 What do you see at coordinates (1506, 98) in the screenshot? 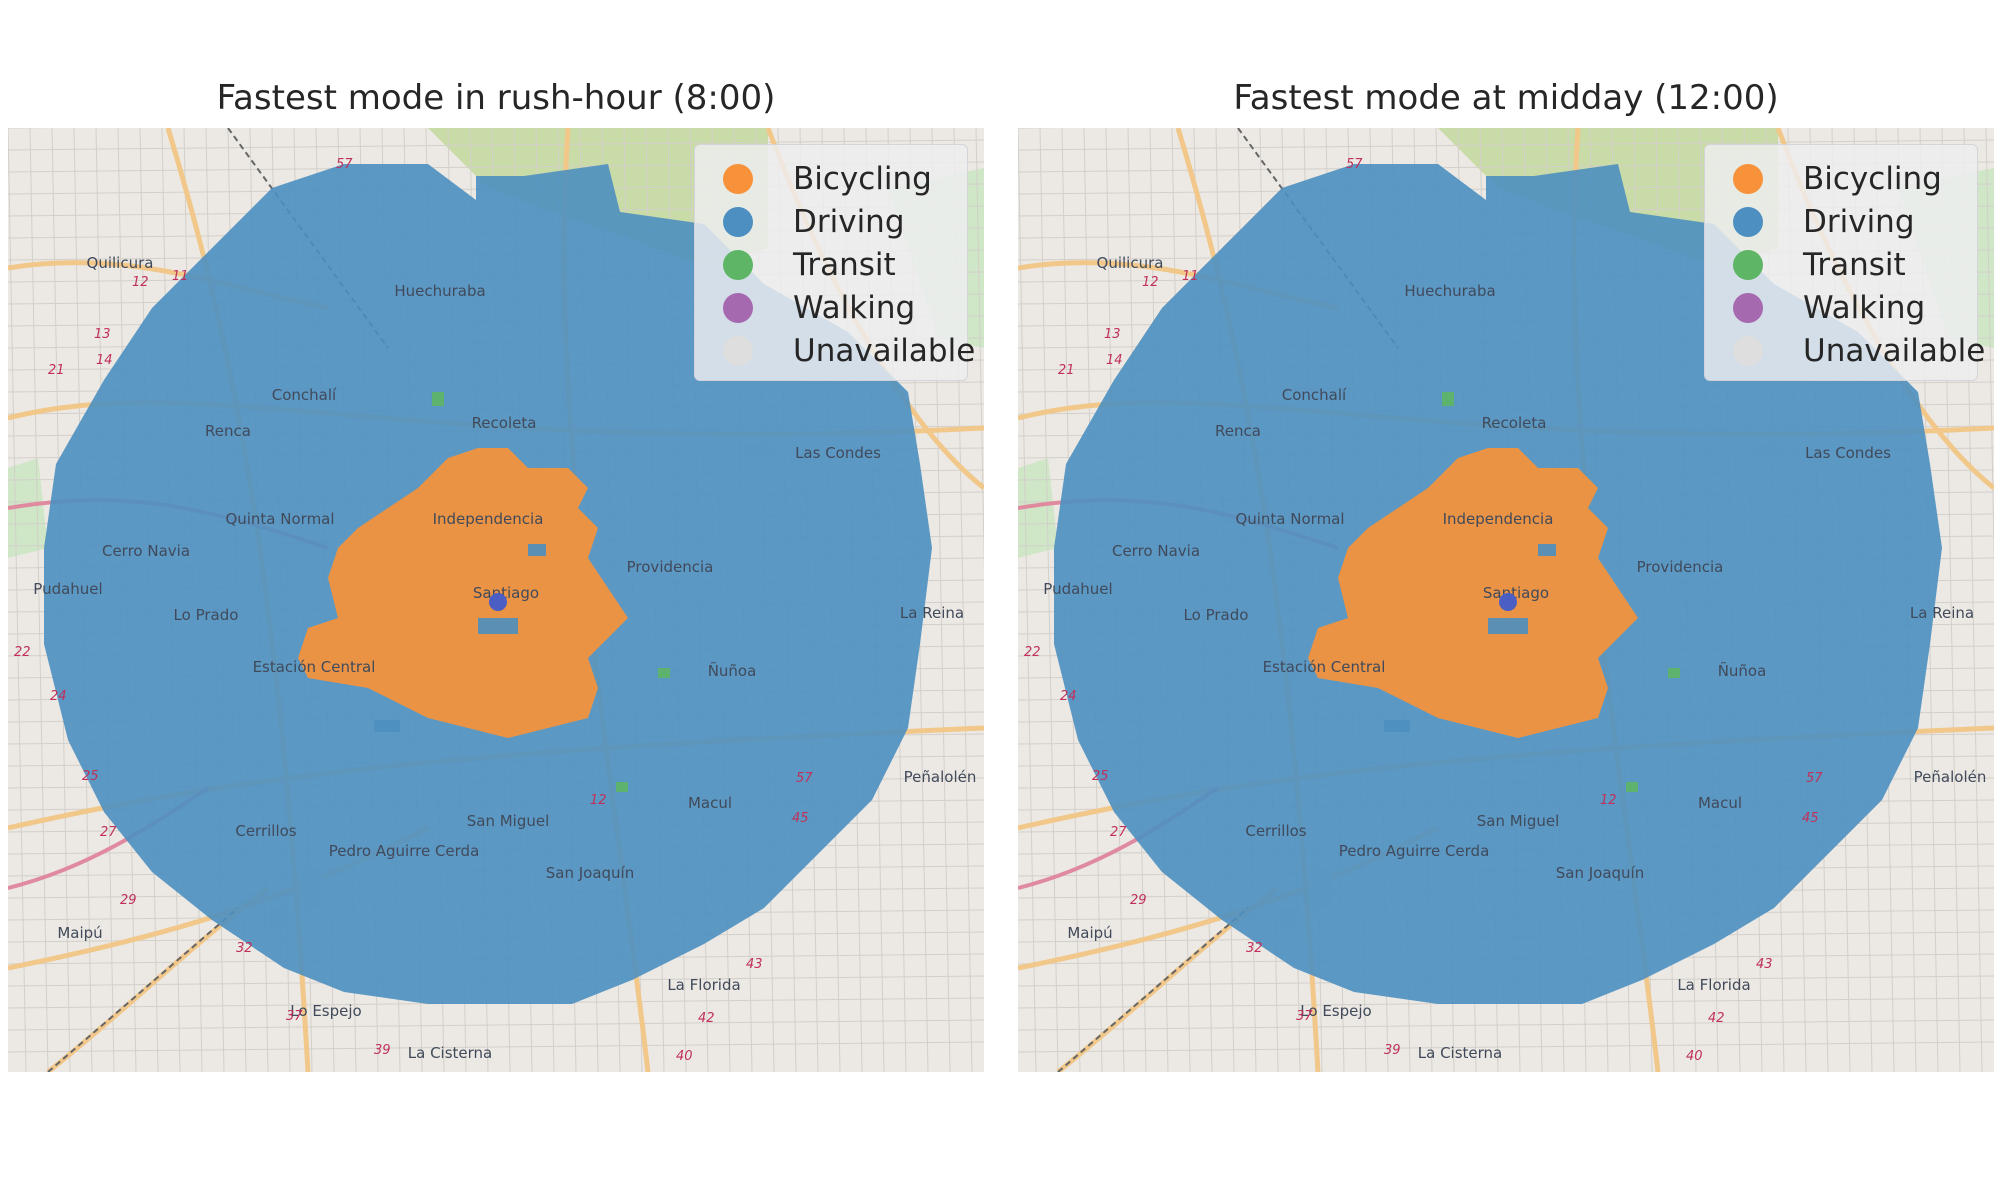
I see `panel-title: Fastest mode at midday (12:00)` at bounding box center [1506, 98].